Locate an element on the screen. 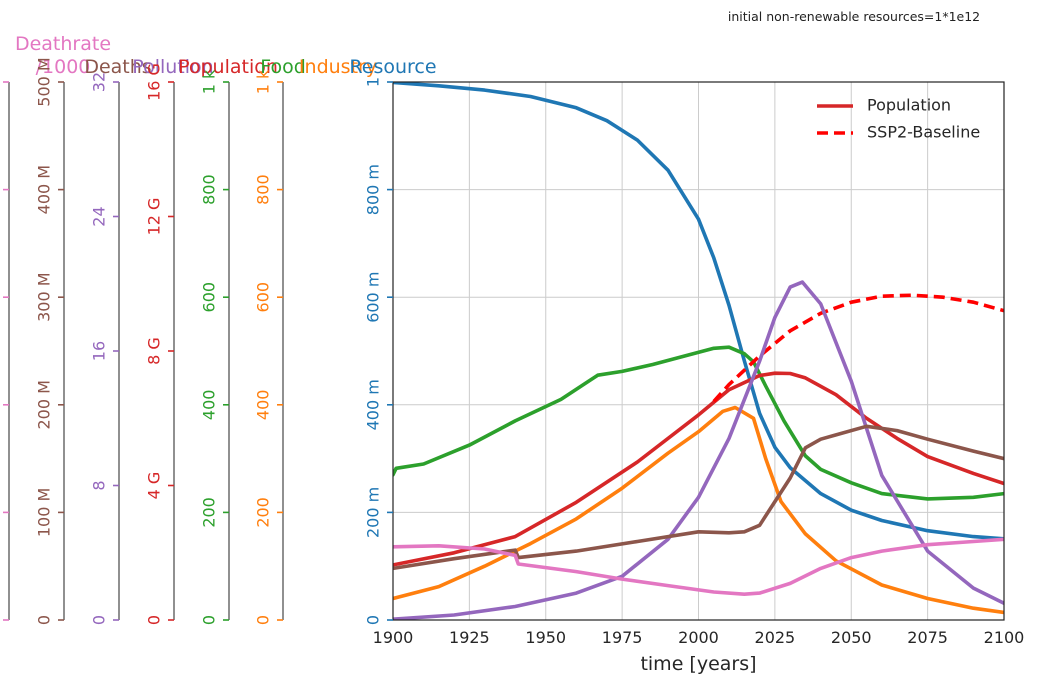 This screenshot has width=1037, height=683. y-tick-label-food: 400 is located at coordinates (209, 405).